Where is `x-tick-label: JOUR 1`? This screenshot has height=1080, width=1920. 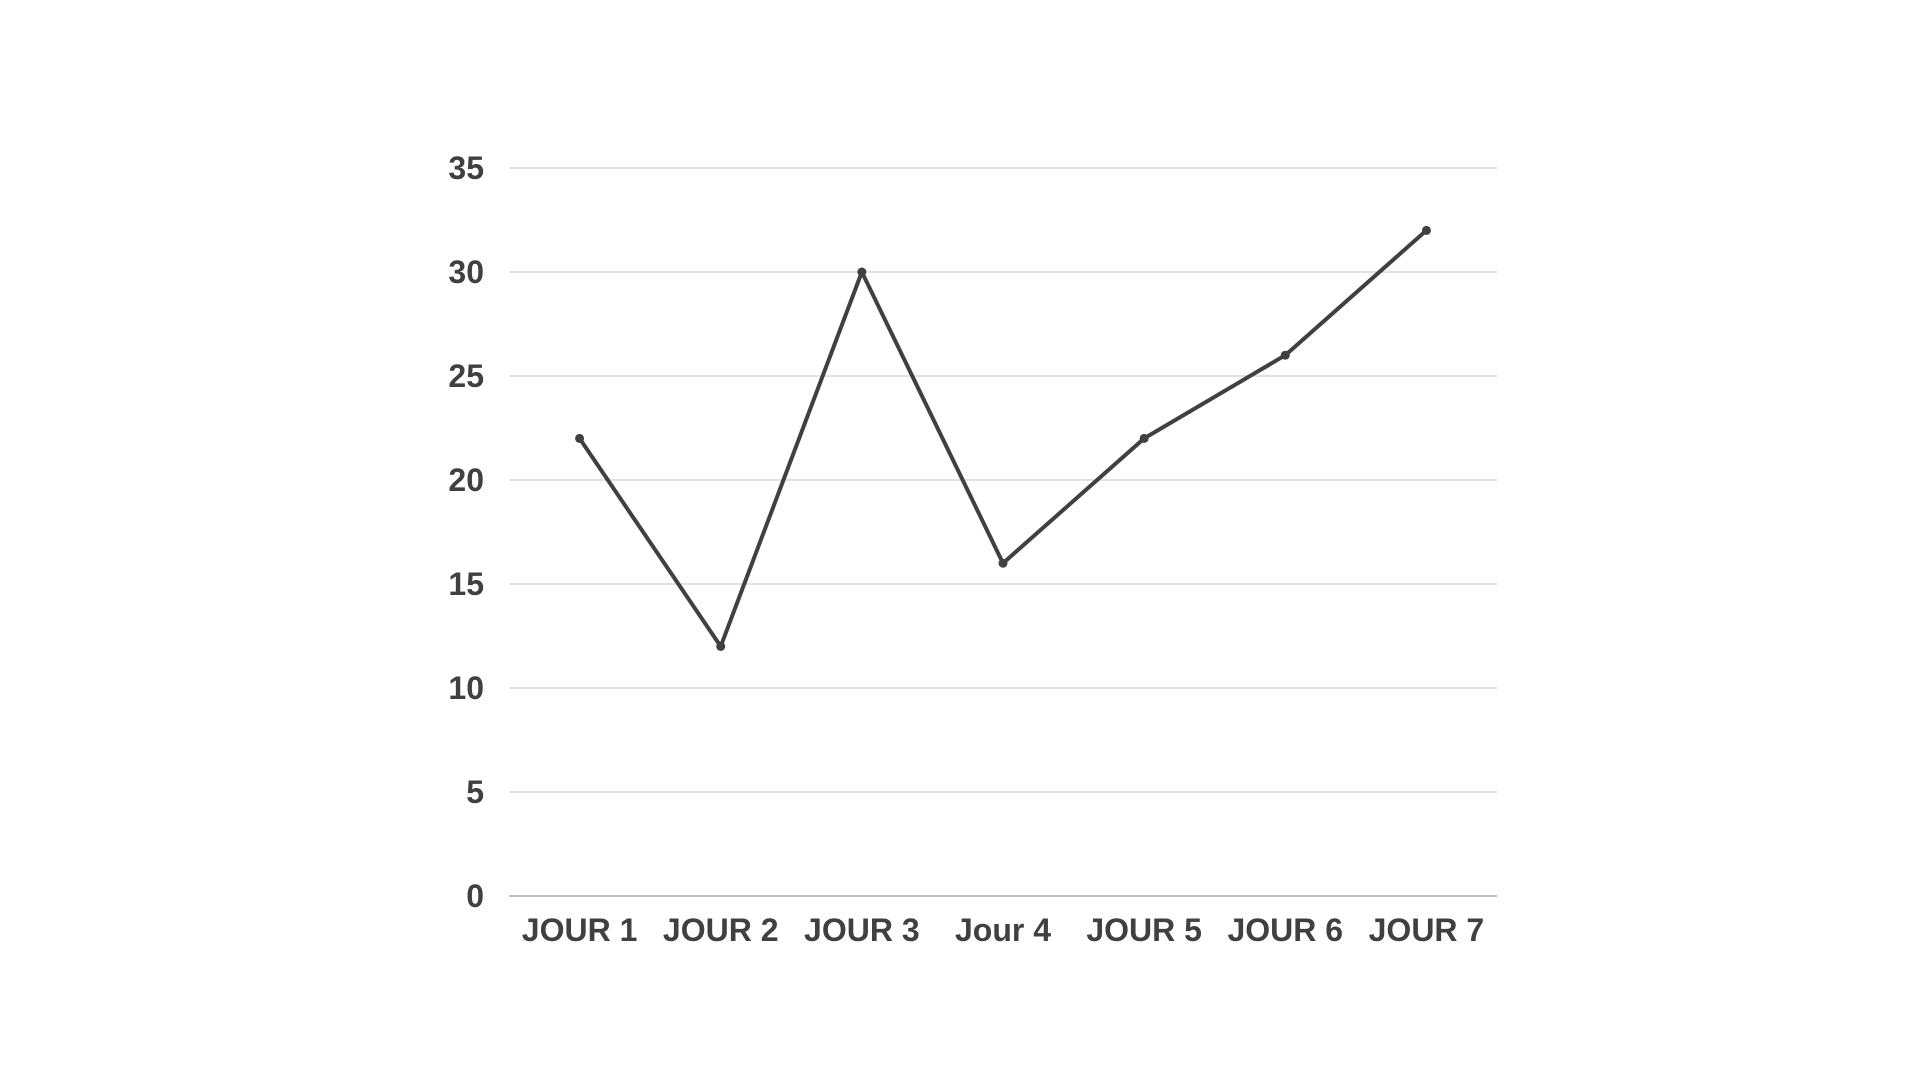 x-tick-label: JOUR 1 is located at coordinates (580, 930).